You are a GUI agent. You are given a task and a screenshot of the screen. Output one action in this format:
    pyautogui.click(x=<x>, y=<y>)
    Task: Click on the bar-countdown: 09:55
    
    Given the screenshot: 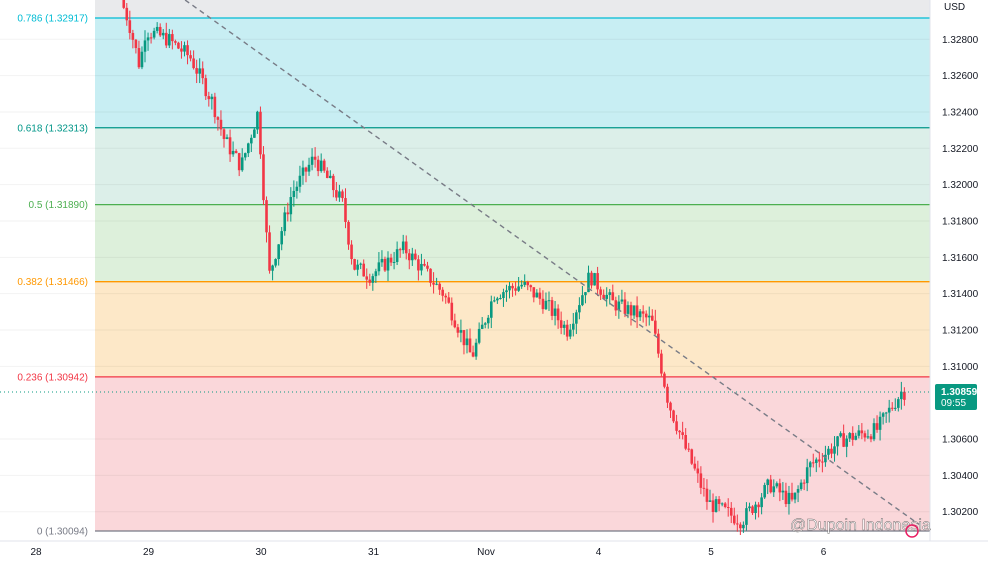 What is the action you would take?
    pyautogui.click(x=953, y=403)
    